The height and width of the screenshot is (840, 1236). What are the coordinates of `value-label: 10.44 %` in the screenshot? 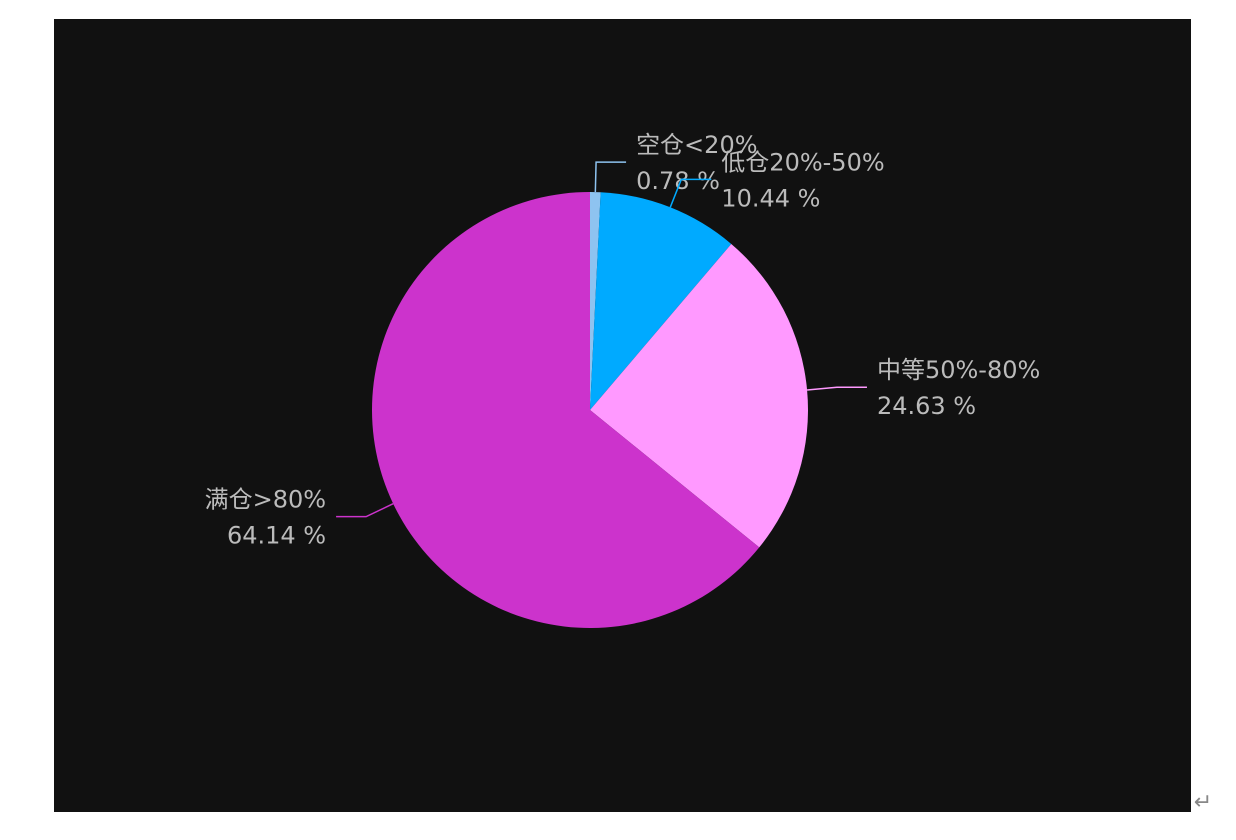 It's located at (770, 198).